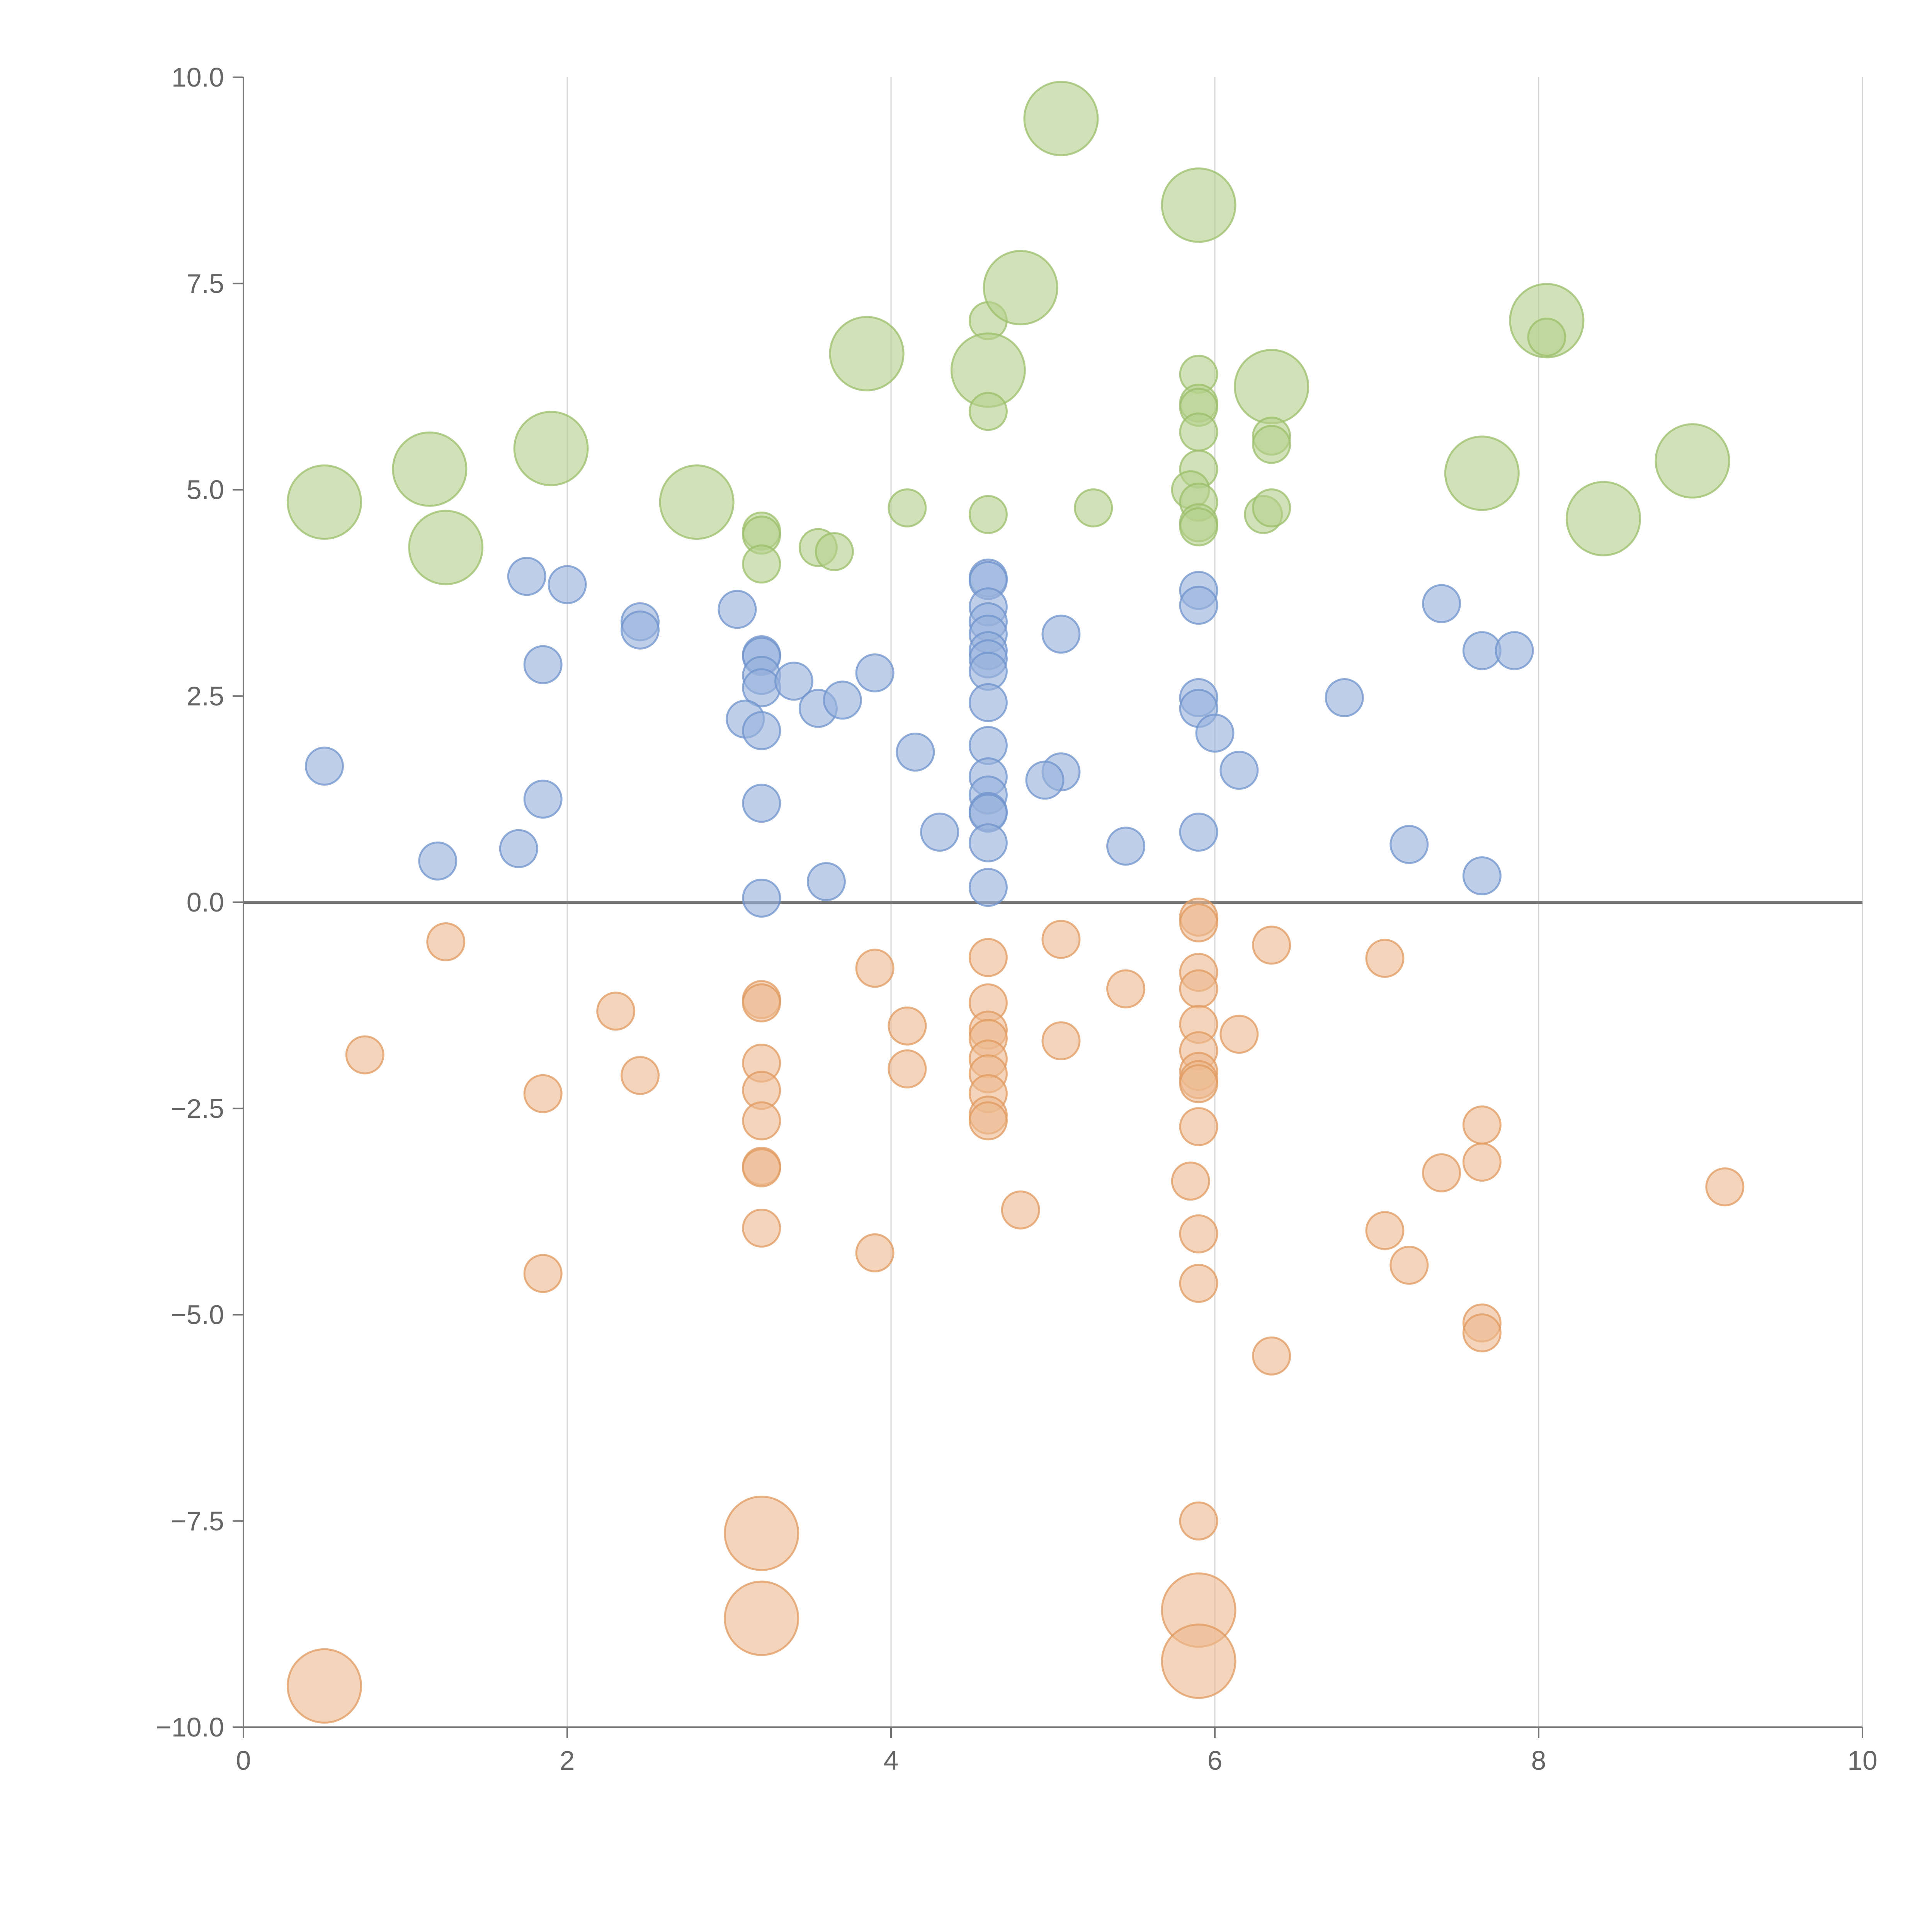  Describe the element at coordinates (198, 77) in the screenshot. I see `y-tick-label: 10.0` at that location.